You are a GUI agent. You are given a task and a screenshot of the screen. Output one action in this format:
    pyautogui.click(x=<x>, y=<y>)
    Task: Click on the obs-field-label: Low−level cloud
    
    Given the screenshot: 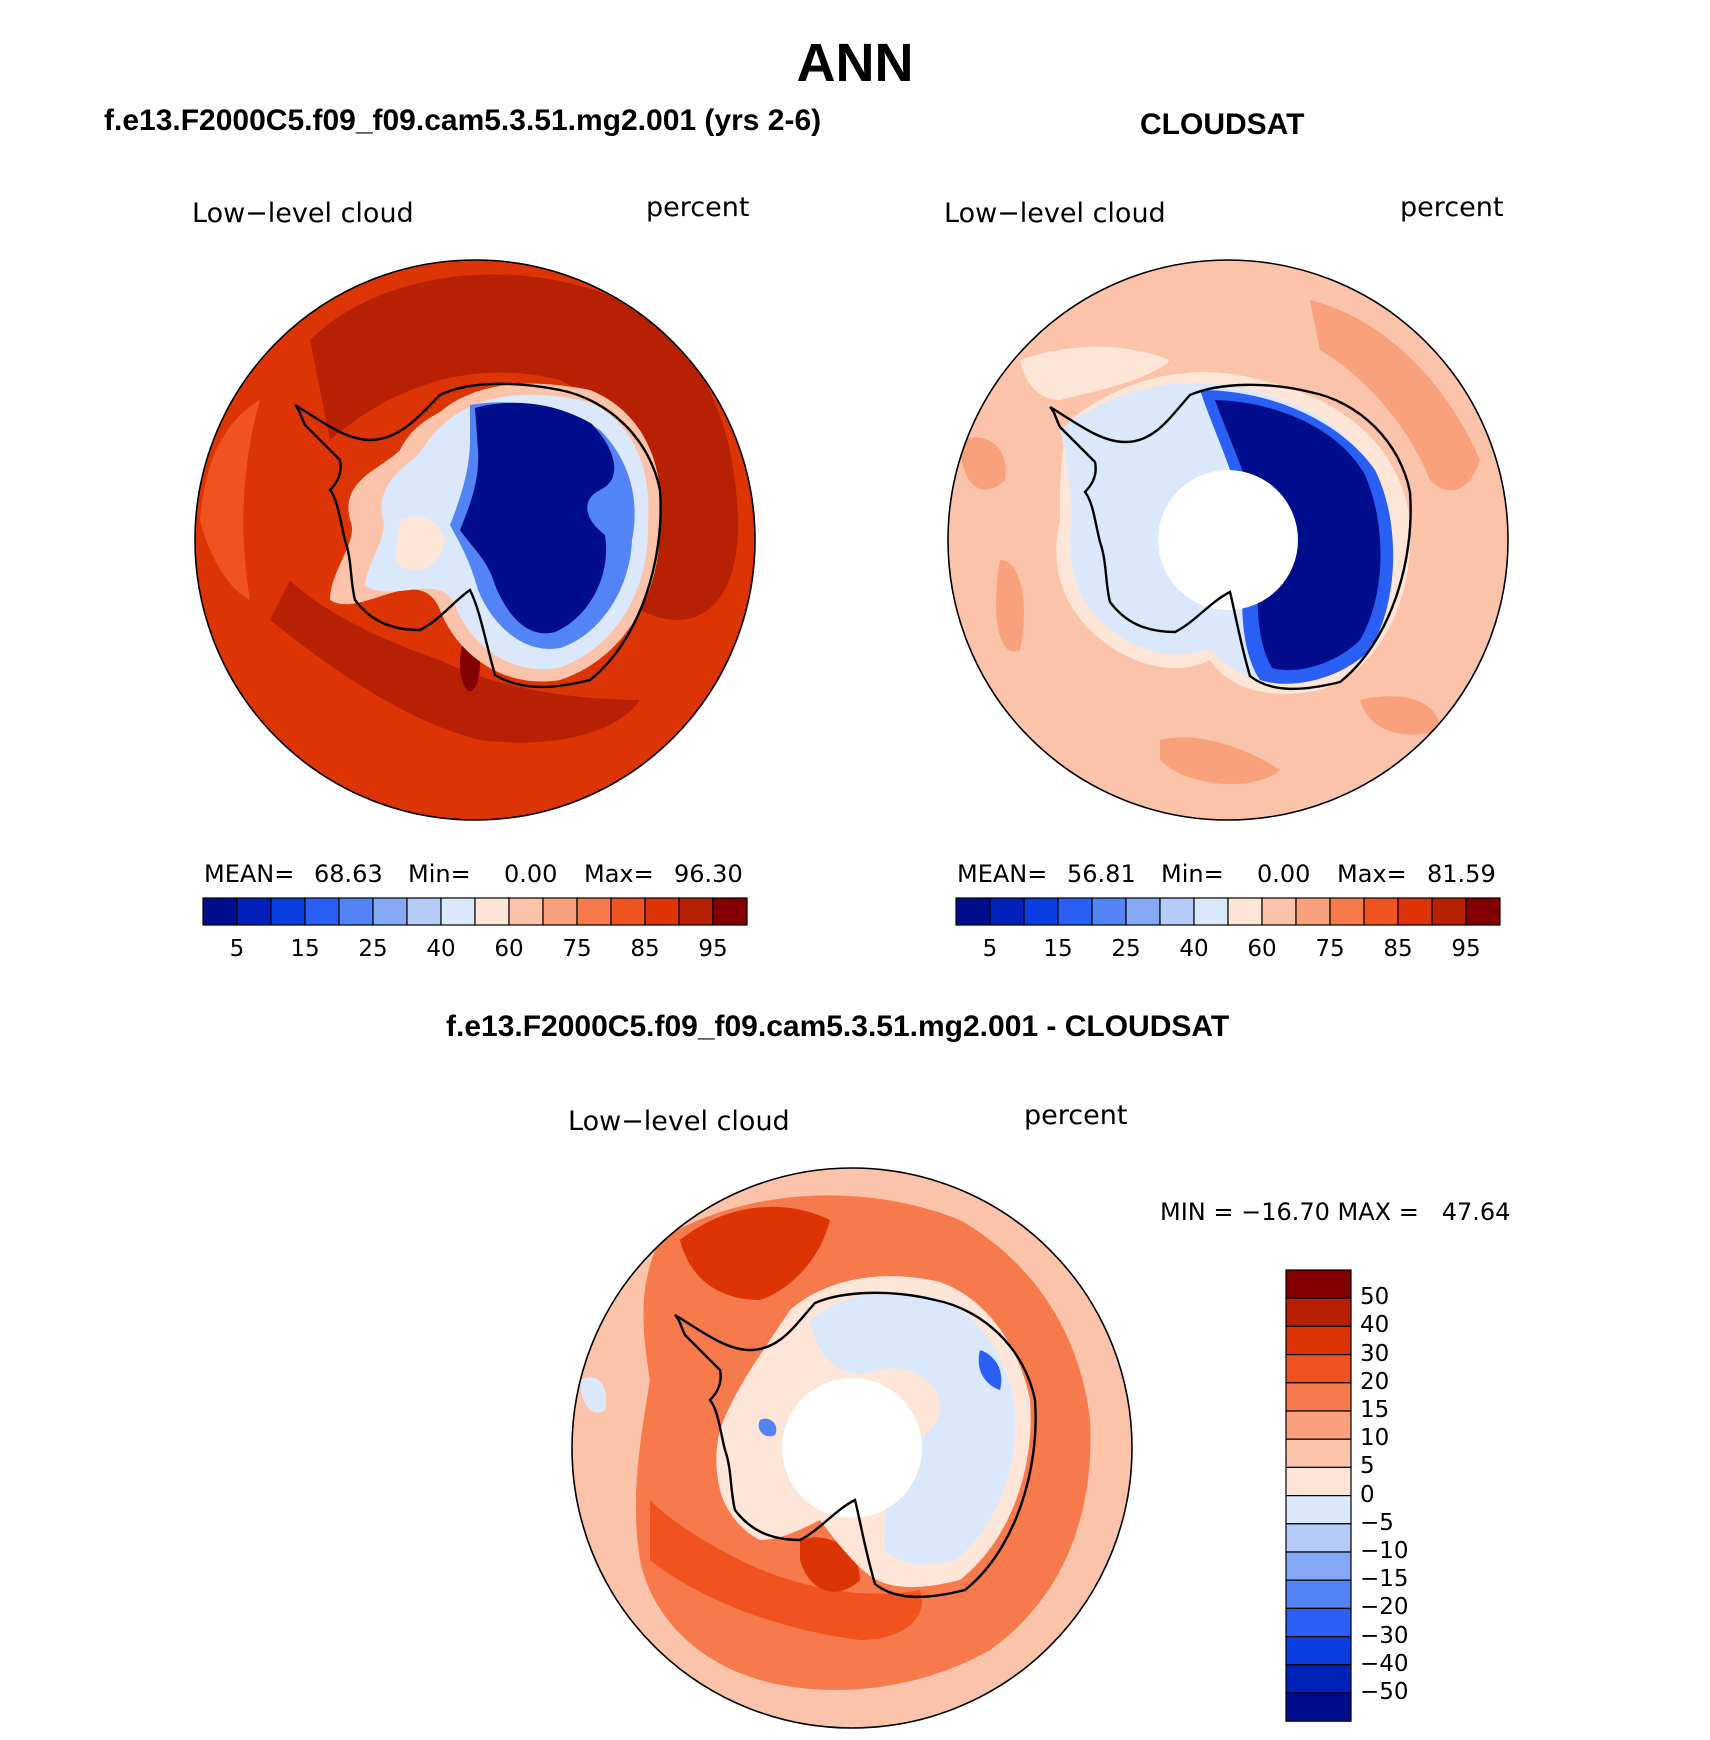 What is the action you would take?
    pyautogui.click(x=1055, y=213)
    